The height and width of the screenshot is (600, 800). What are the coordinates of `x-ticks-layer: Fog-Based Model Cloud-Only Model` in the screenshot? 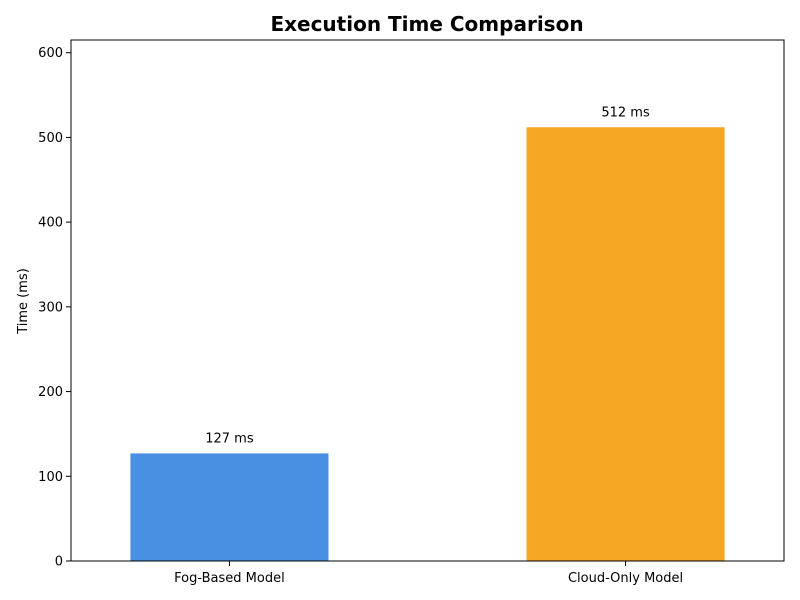 It's located at (428, 573).